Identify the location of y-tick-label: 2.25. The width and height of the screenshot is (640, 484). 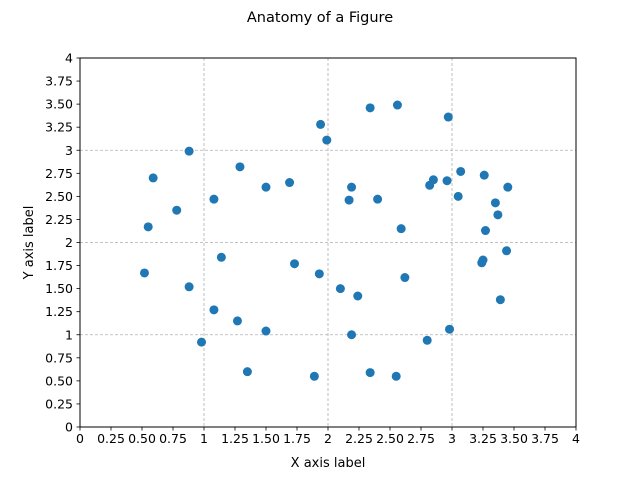
(59, 219).